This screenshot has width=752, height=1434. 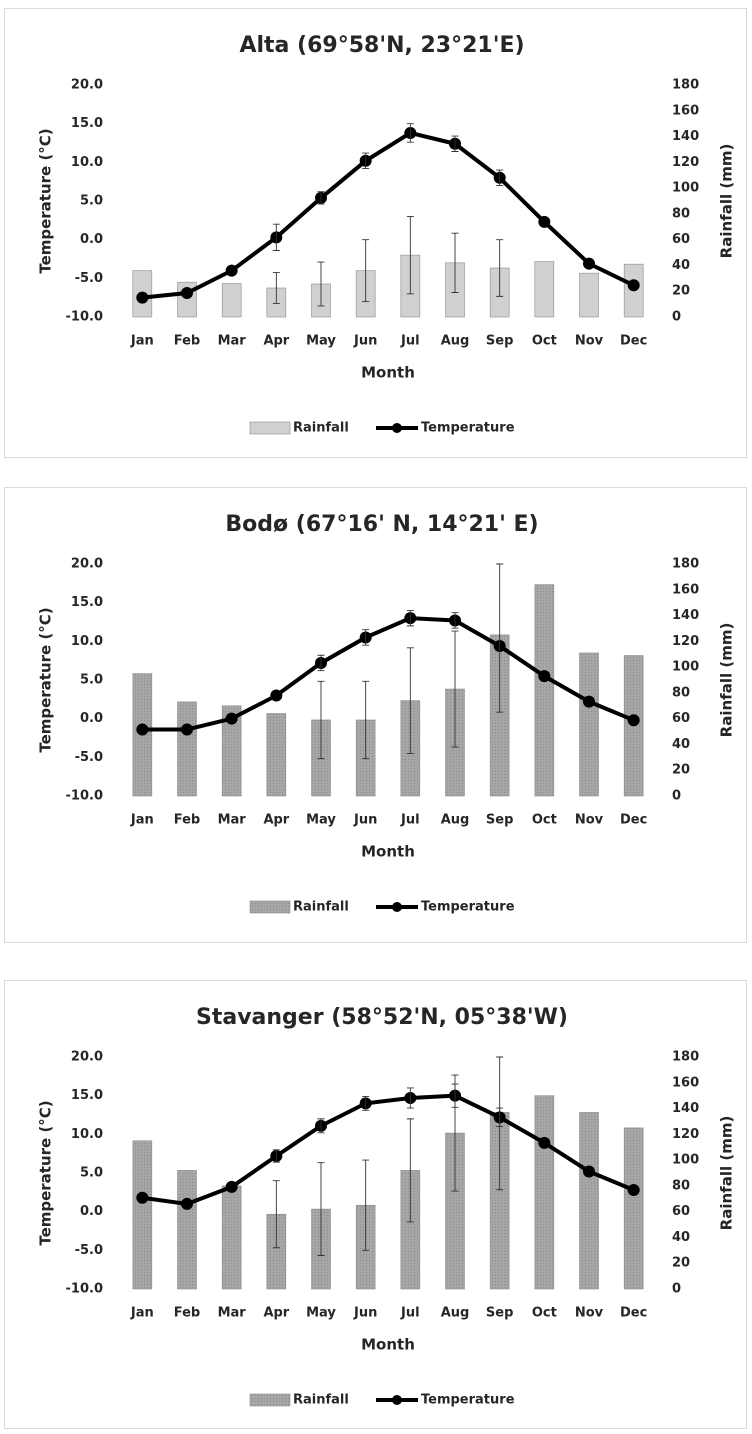 What do you see at coordinates (681, 213) in the screenshot?
I see `y2-tick-label: 80` at bounding box center [681, 213].